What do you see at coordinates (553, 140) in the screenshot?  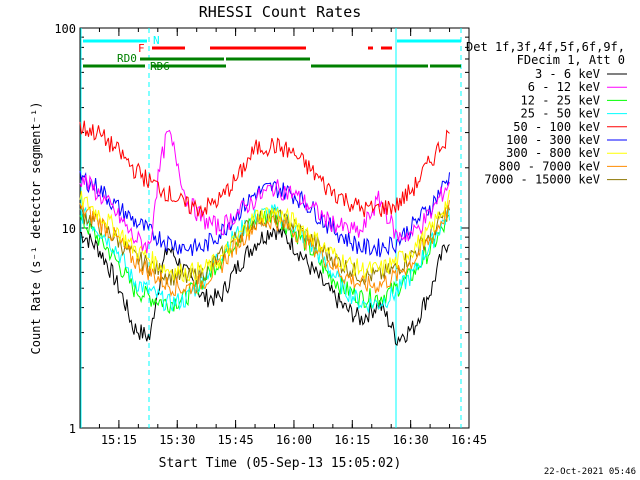 I see `legend-label: 100 - 300 keV` at bounding box center [553, 140].